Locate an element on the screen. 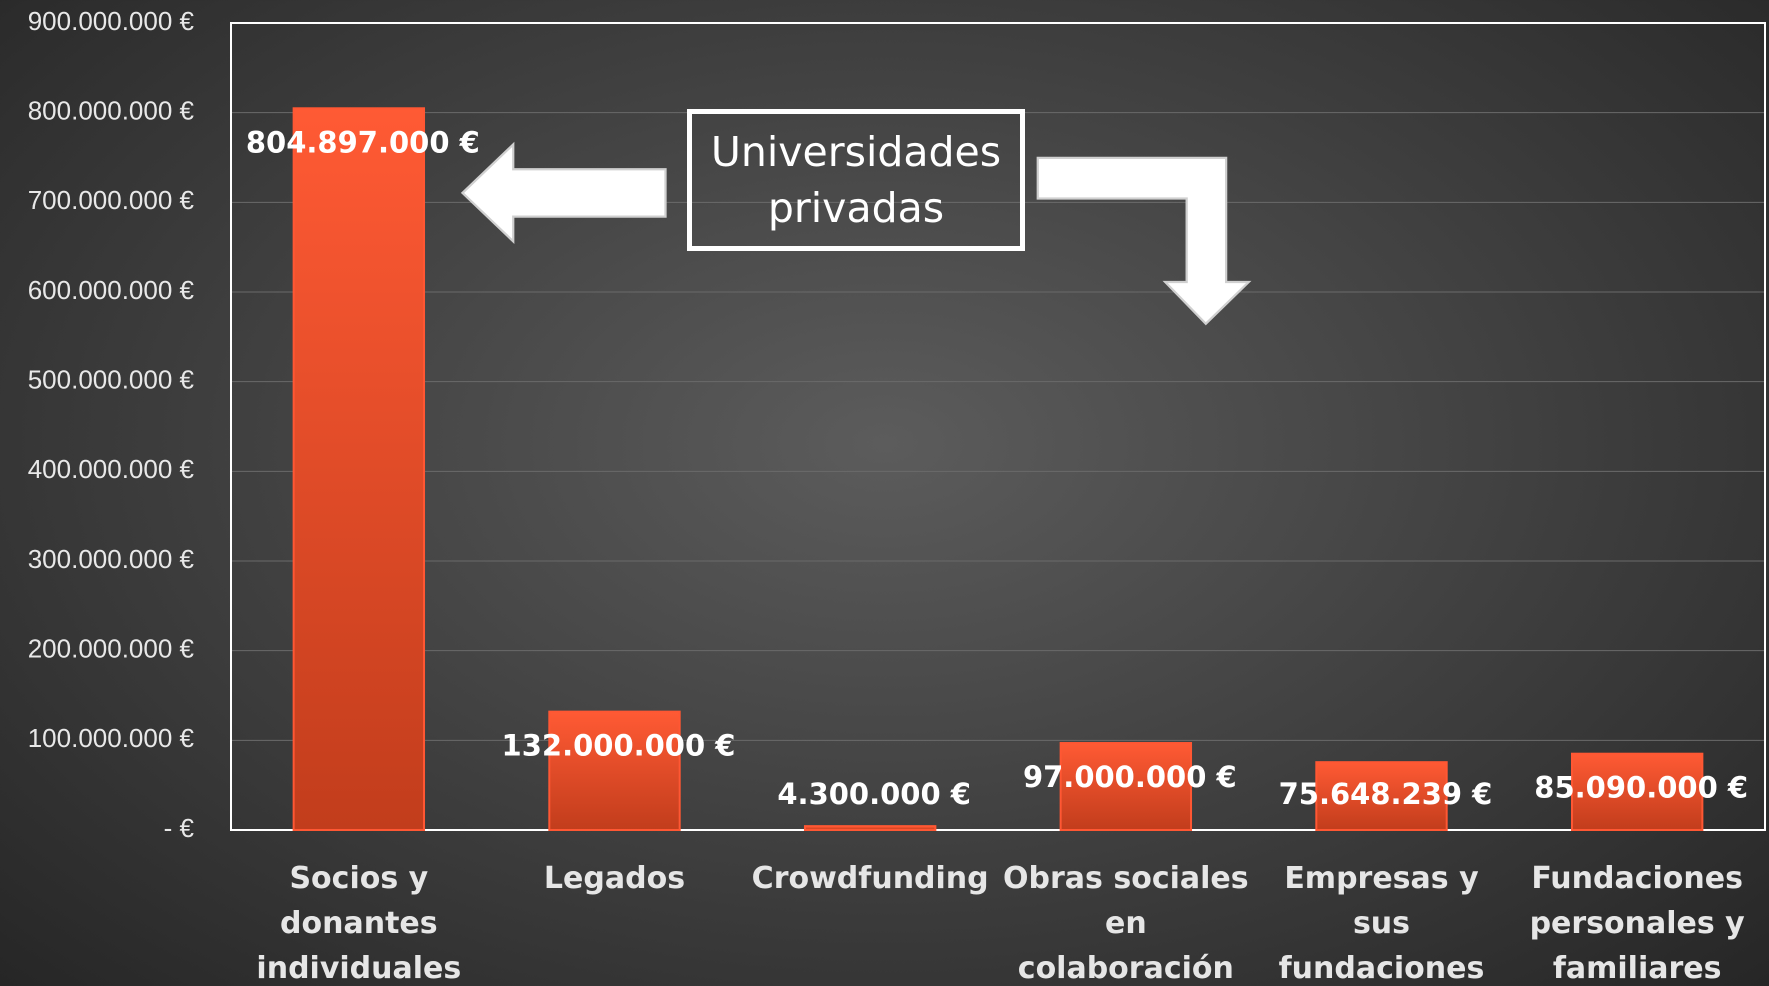  value-label: 75.648.239 € is located at coordinates (1386, 794).